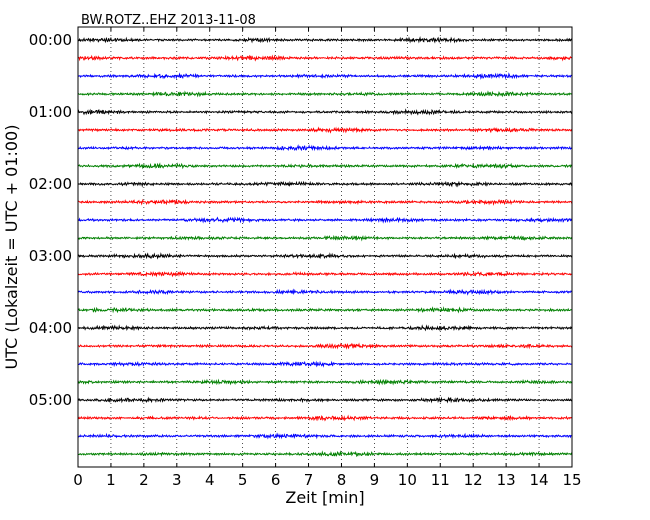  I want to click on x-tick-label: 12, so click(473, 480).